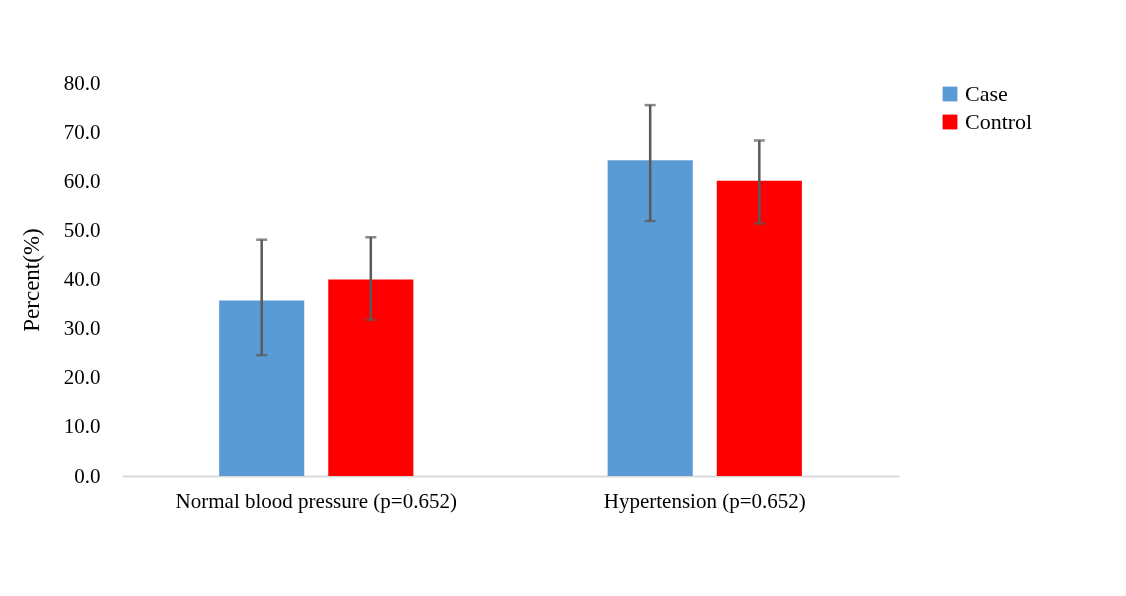  Describe the element at coordinates (999, 121) in the screenshot. I see `legend-label: Control` at that location.